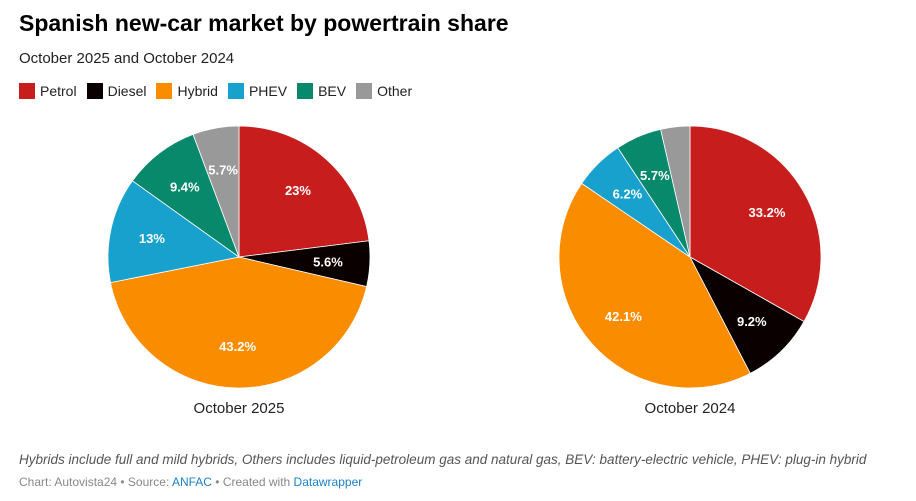  I want to click on slice-label: 9.2%, so click(752, 321).